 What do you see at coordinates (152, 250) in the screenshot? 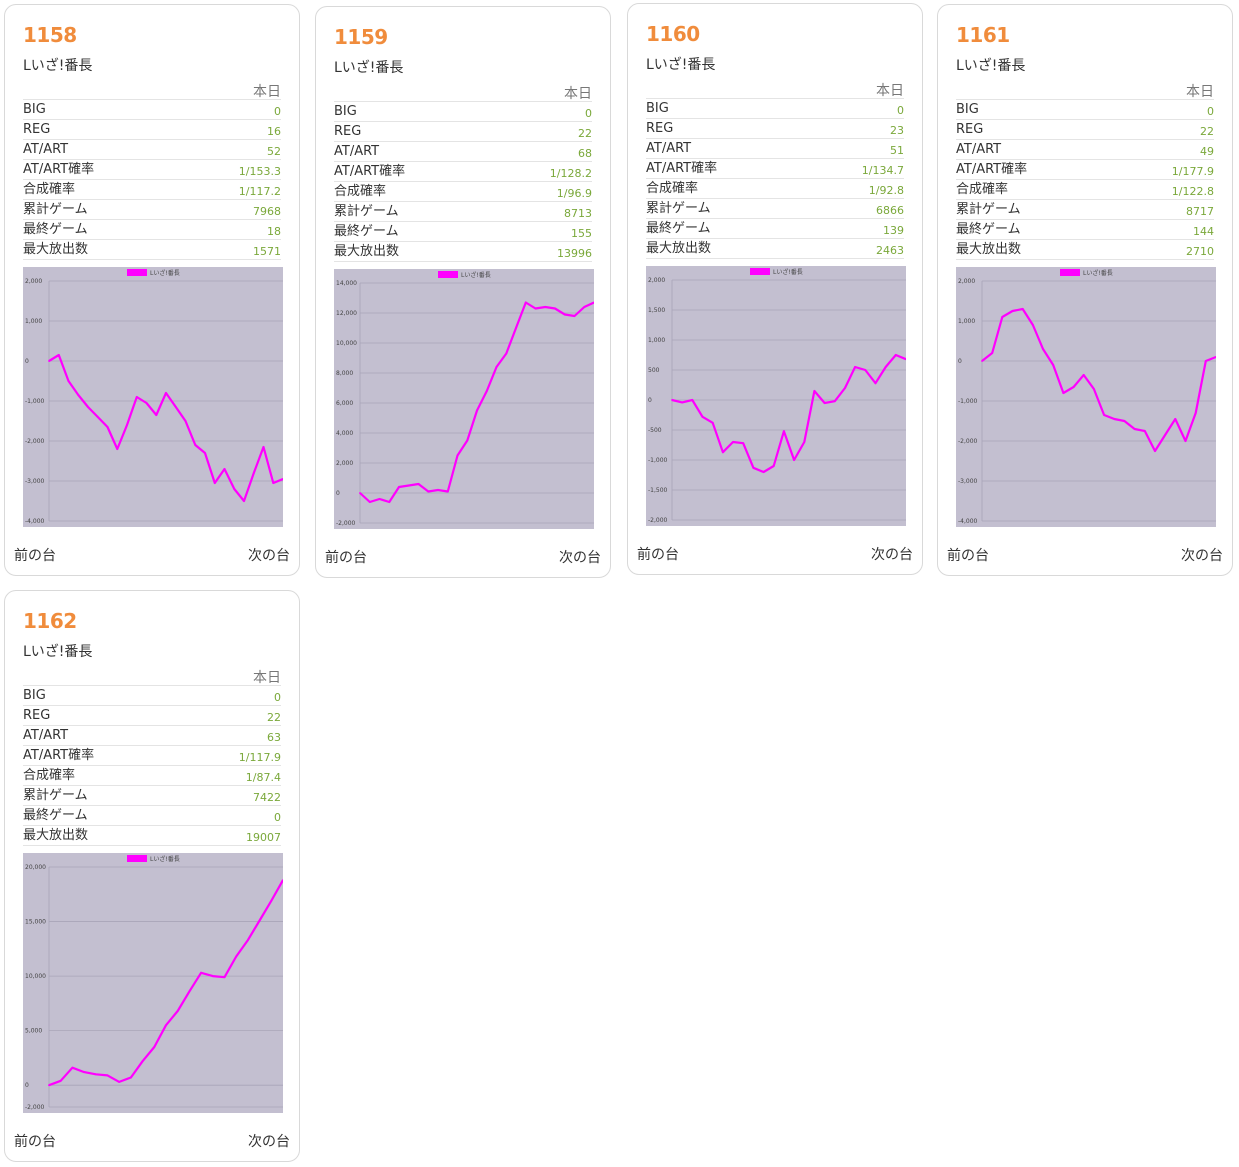
I see `stat-row-max-payout: 最大放出数 1571` at bounding box center [152, 250].